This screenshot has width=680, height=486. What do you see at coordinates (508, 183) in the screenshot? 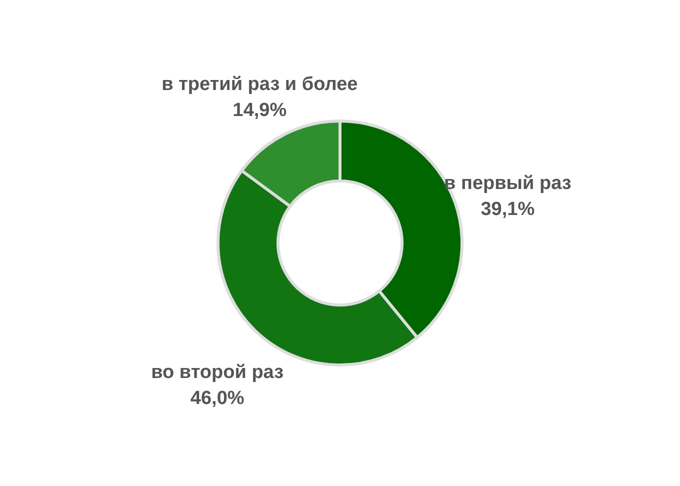
I see `slice-label: в первый раз` at bounding box center [508, 183].